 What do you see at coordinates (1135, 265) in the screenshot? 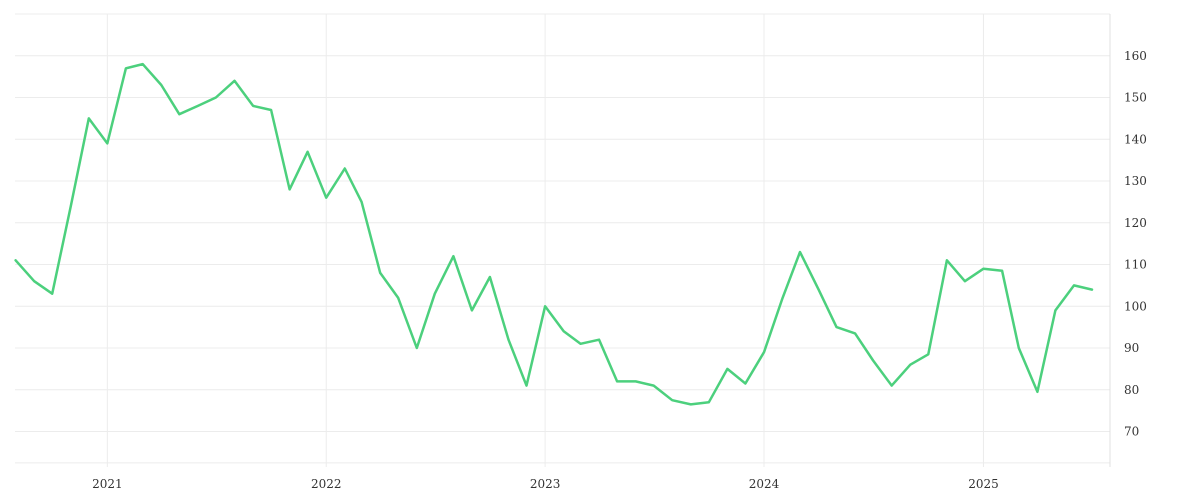
I see `y-tick-label: 110` at bounding box center [1135, 265].